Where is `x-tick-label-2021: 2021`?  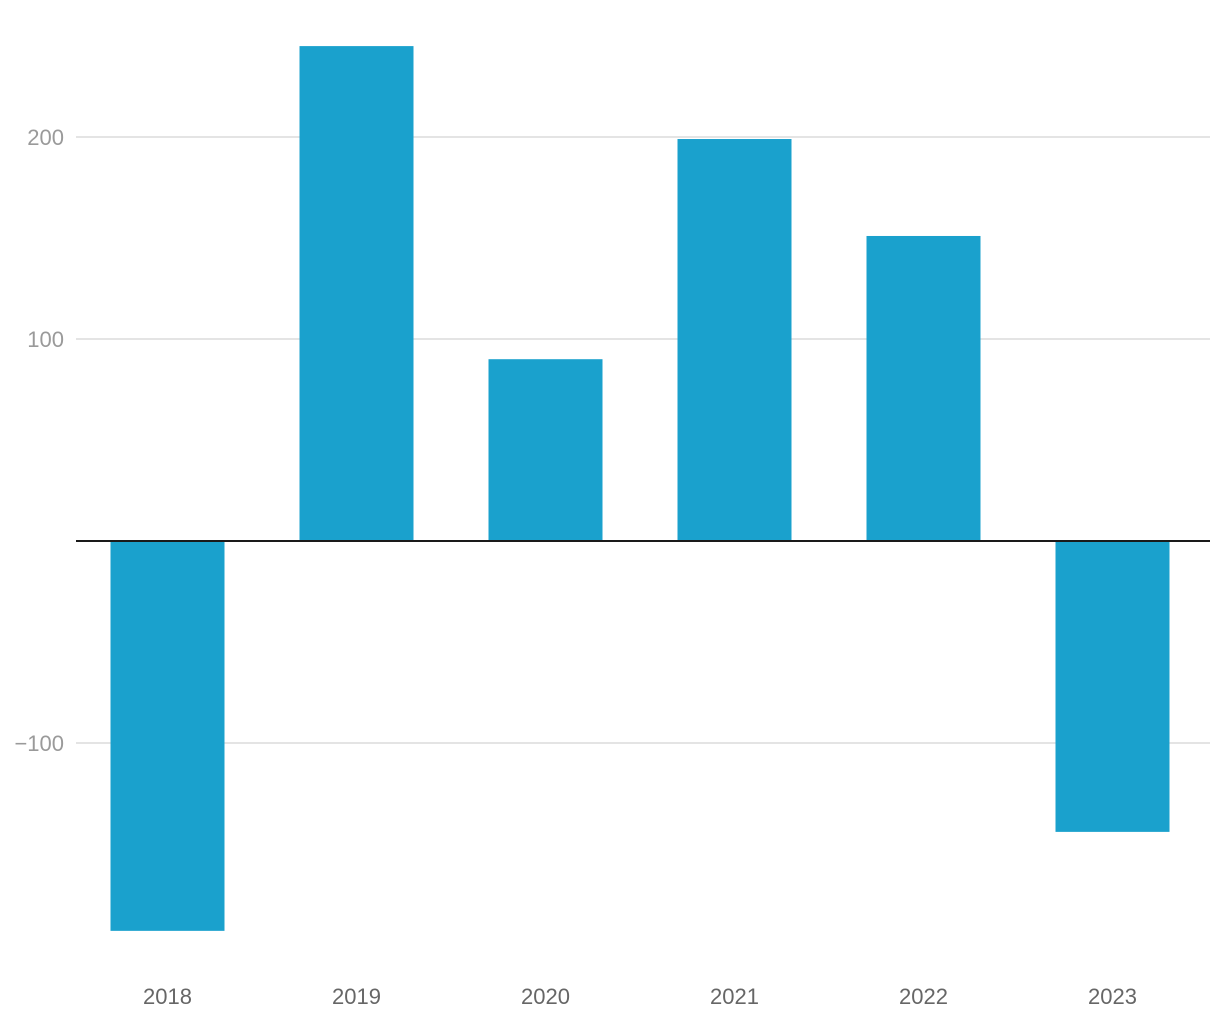
x-tick-label-2021: 2021 is located at coordinates (734, 996).